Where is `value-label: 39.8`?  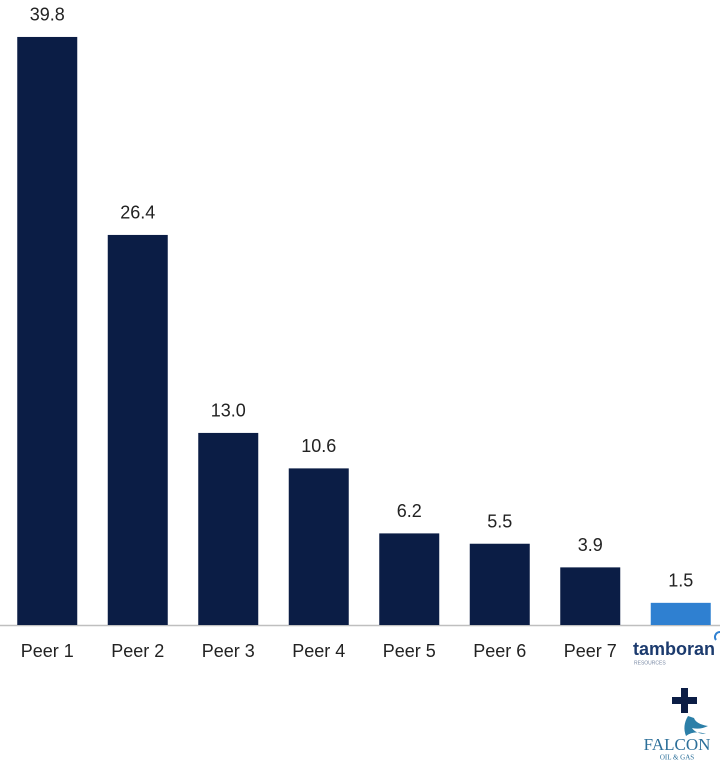 value-label: 39.8 is located at coordinates (47, 15).